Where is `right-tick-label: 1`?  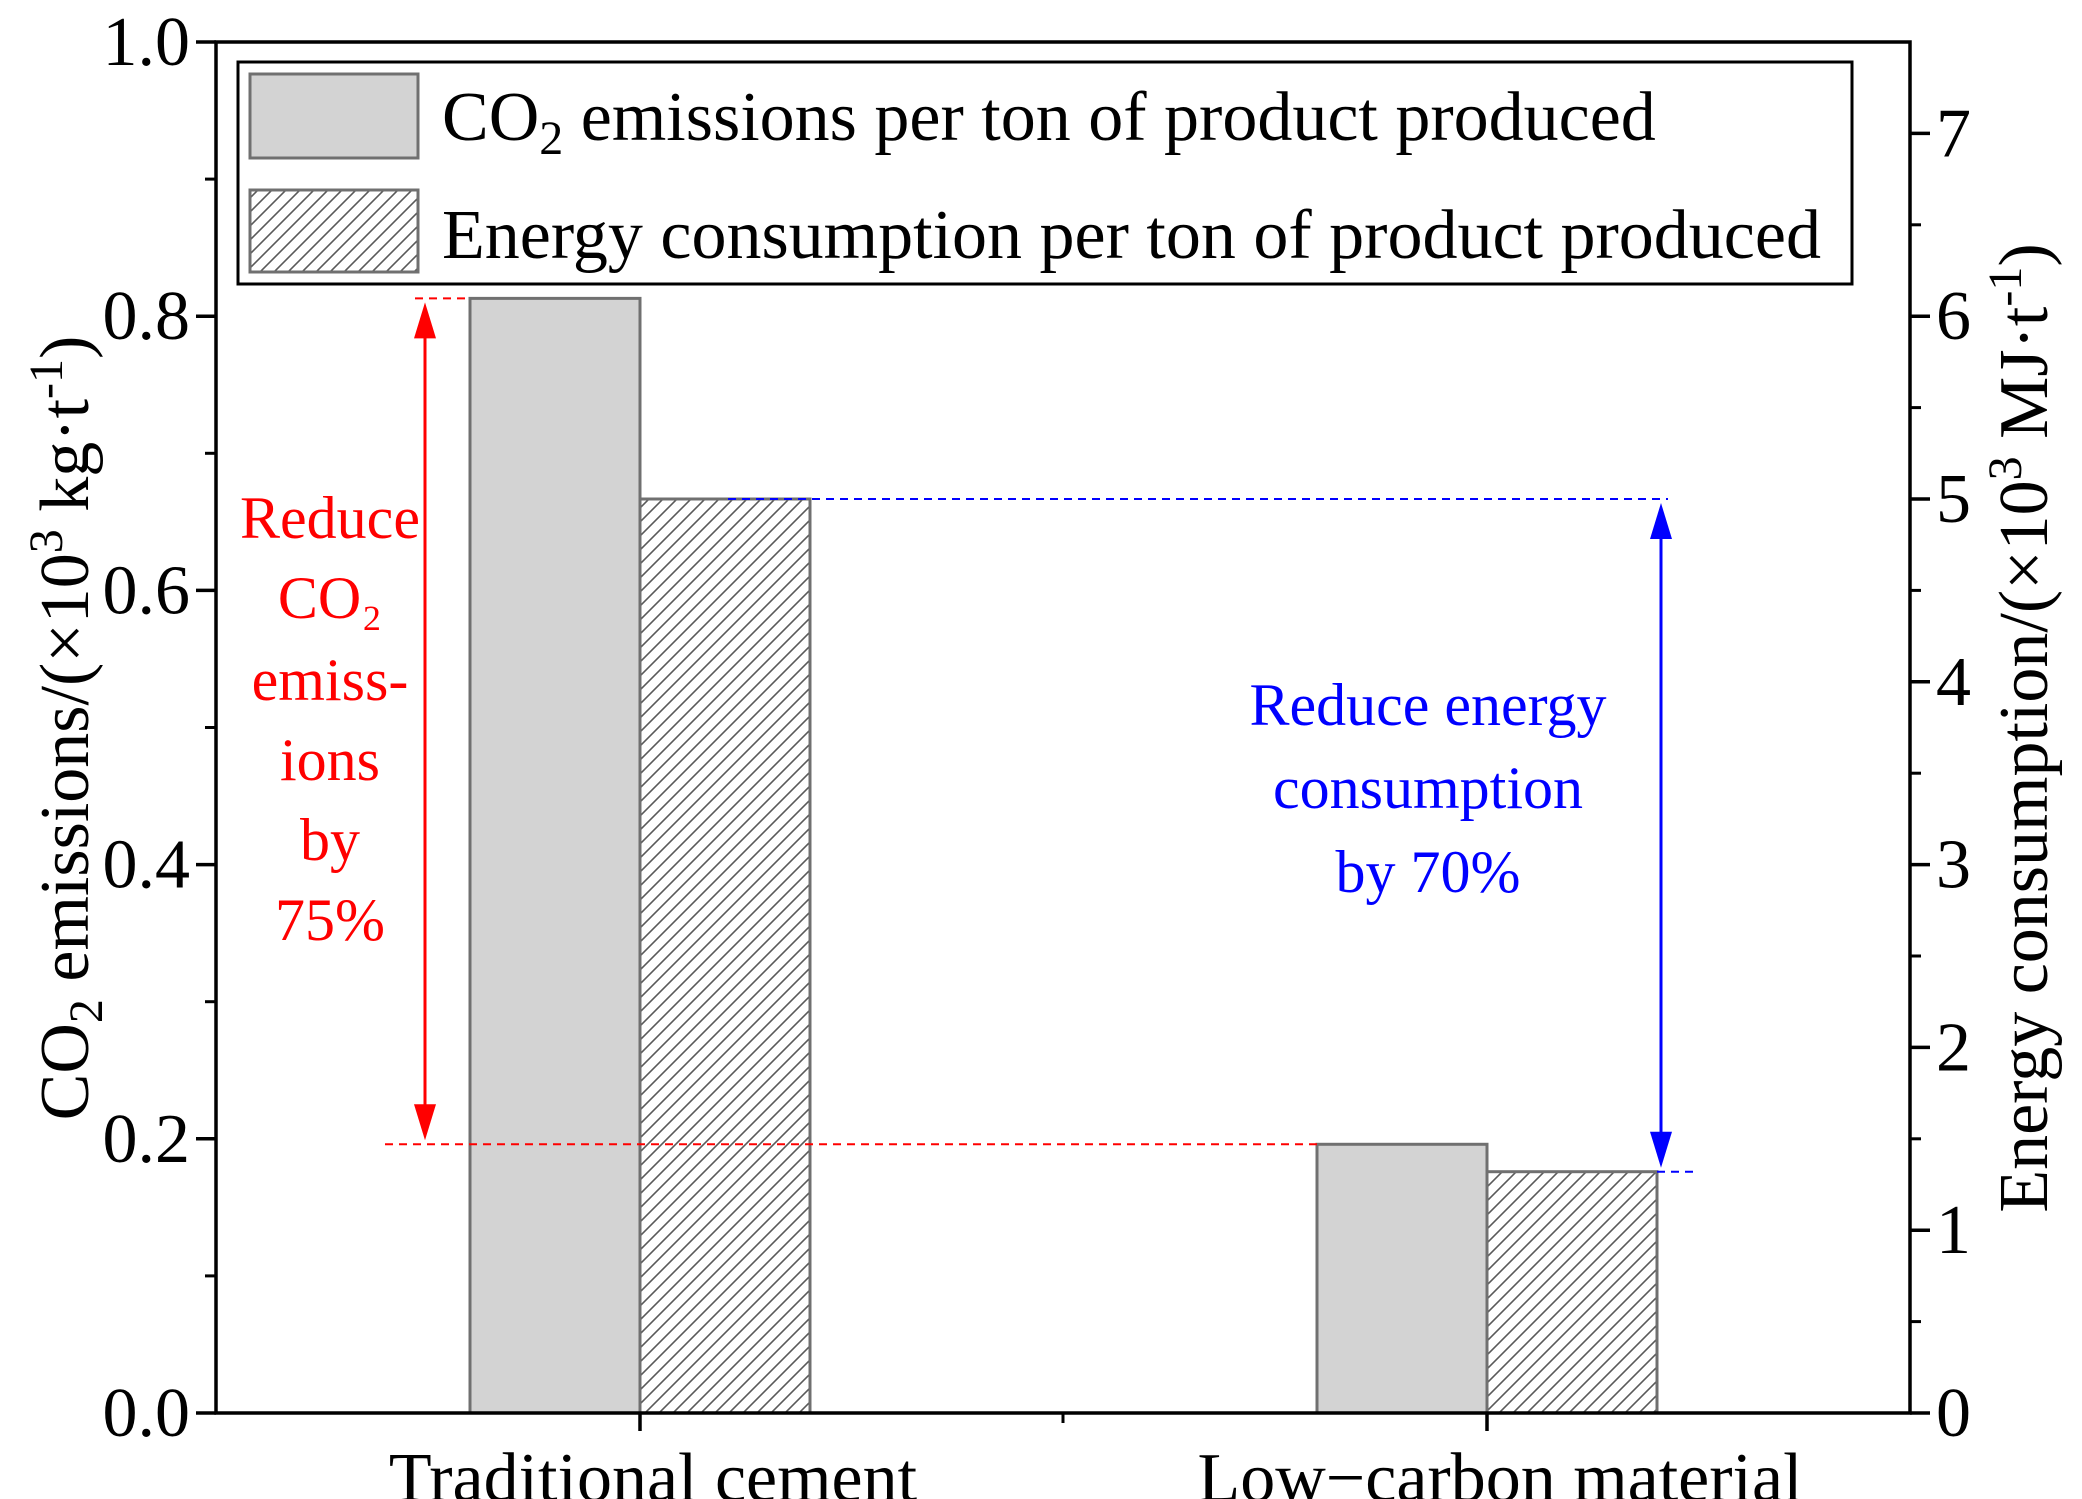 right-tick-label: 1 is located at coordinates (1953, 1230).